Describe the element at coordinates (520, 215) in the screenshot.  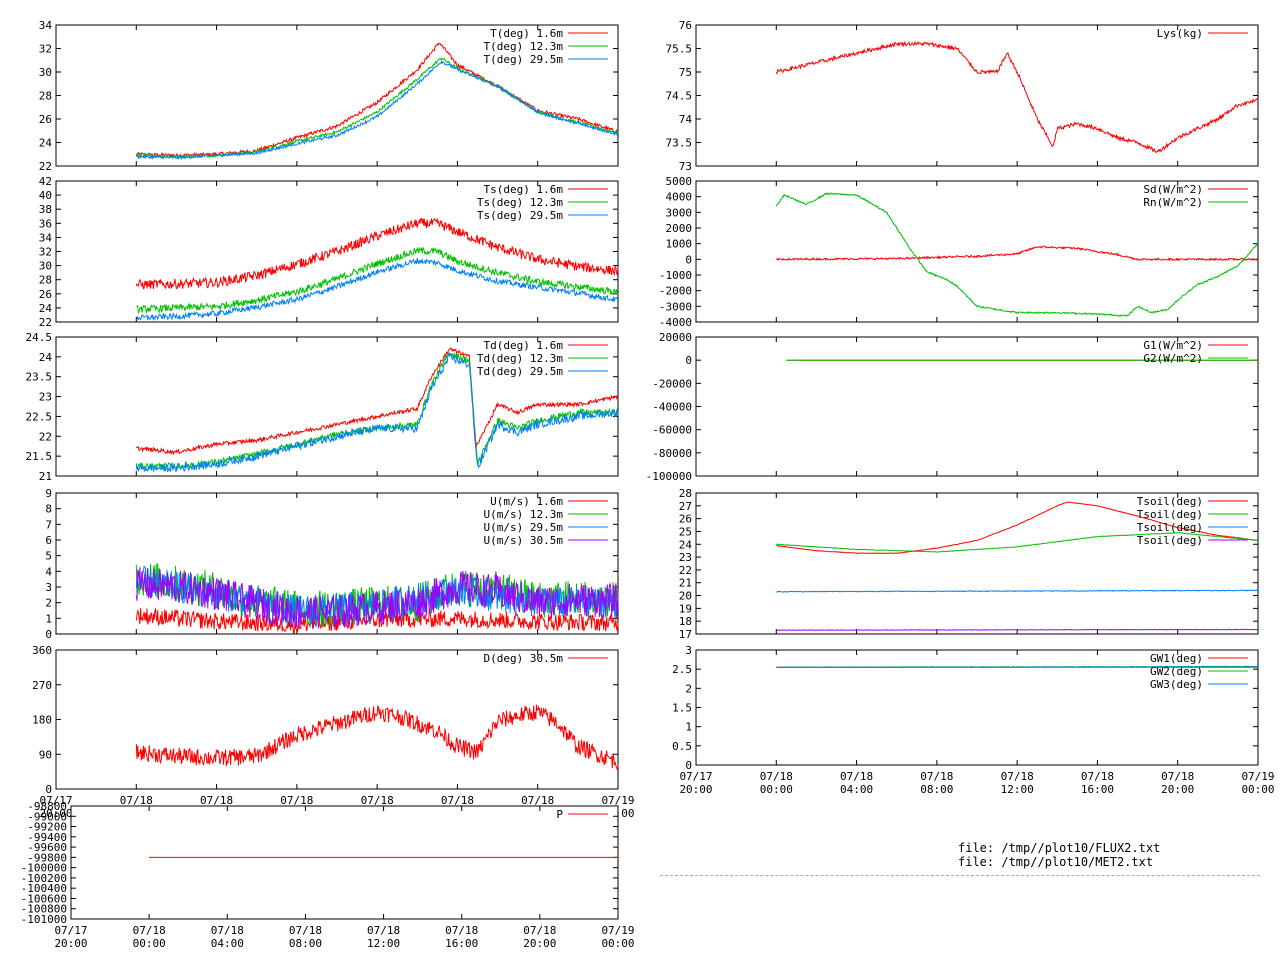
I see `legend-label: Ts(deg) 29.5m` at that location.